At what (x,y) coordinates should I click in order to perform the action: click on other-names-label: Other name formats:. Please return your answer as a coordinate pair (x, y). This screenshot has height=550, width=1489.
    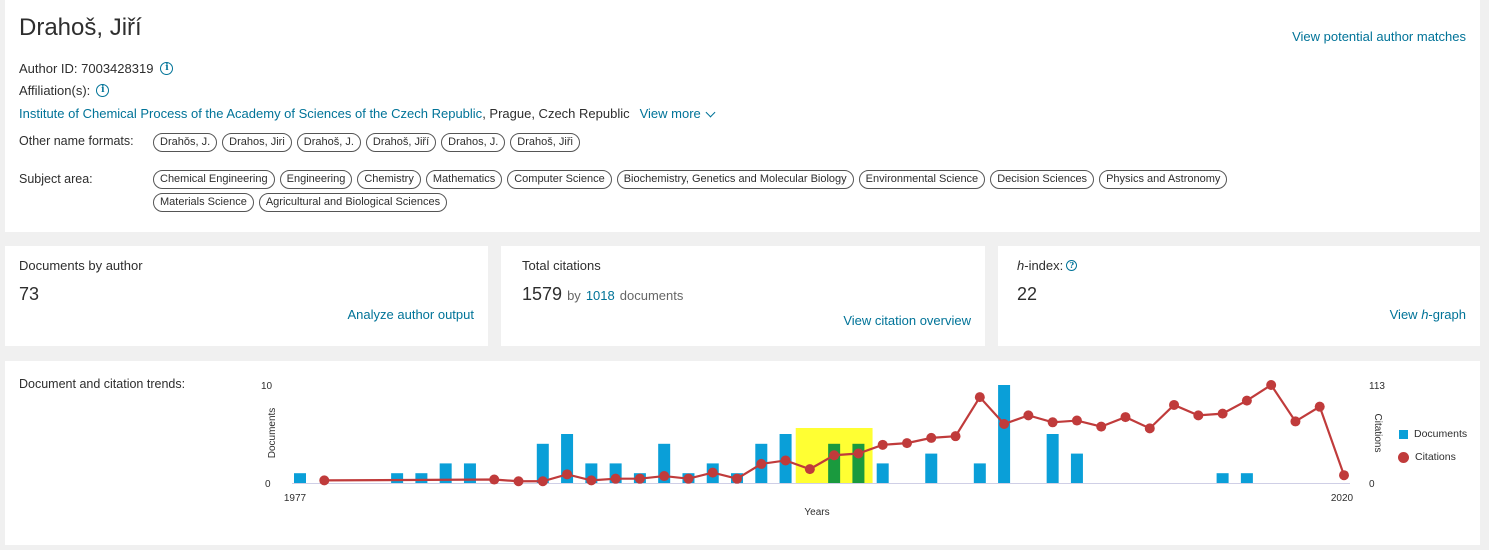
    Looking at the image, I should click on (76, 141).